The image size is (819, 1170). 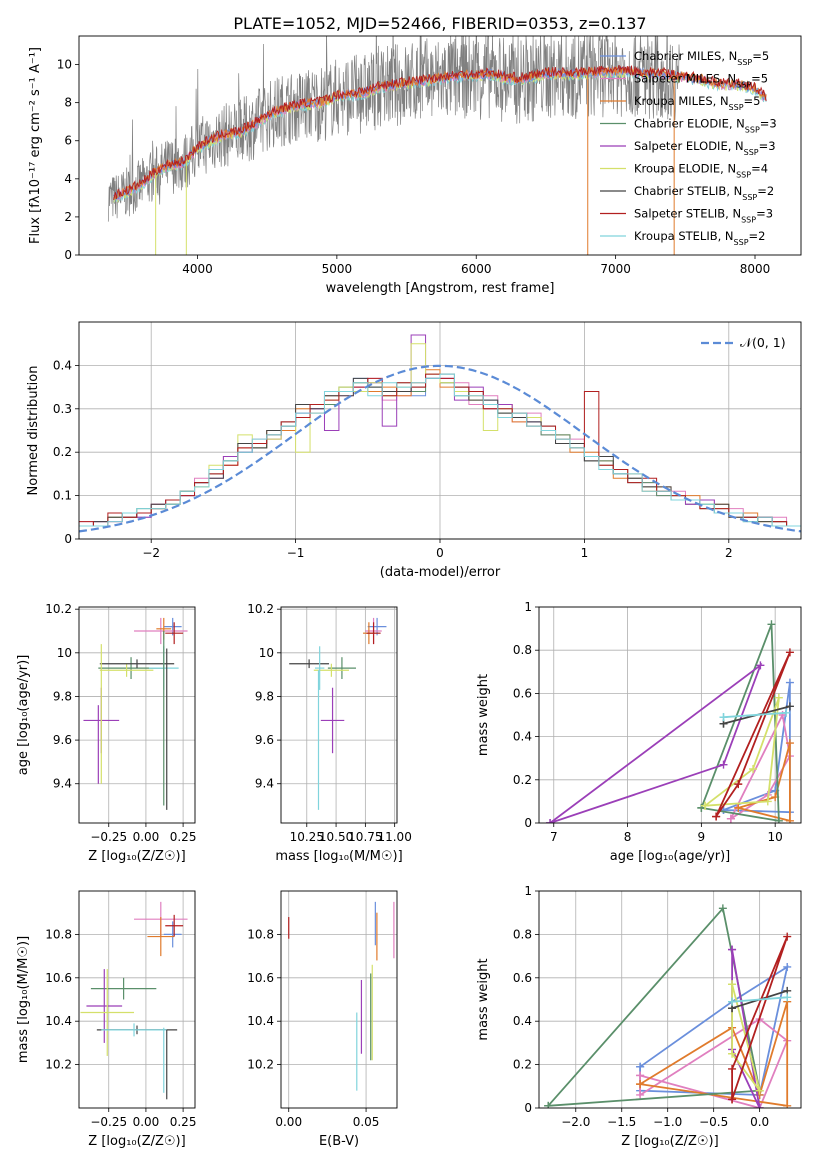 I want to click on model-spectrum-salpeter_stelib, so click(x=440, y=133).